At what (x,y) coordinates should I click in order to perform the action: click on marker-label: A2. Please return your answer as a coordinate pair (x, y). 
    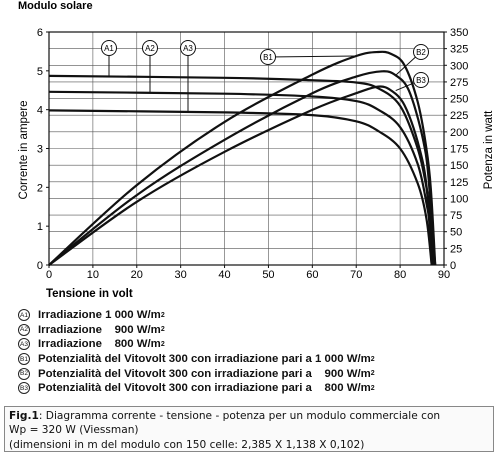
    Looking at the image, I should click on (150, 48).